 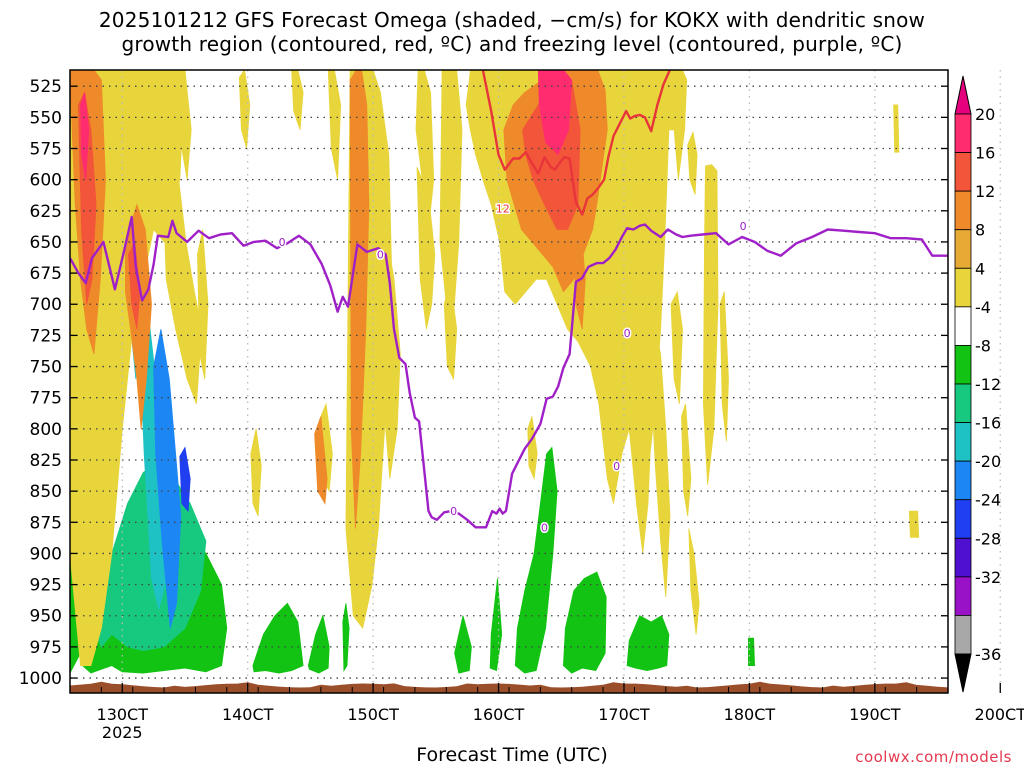 I want to click on x-tick-label: 170CT, so click(x=624, y=714).